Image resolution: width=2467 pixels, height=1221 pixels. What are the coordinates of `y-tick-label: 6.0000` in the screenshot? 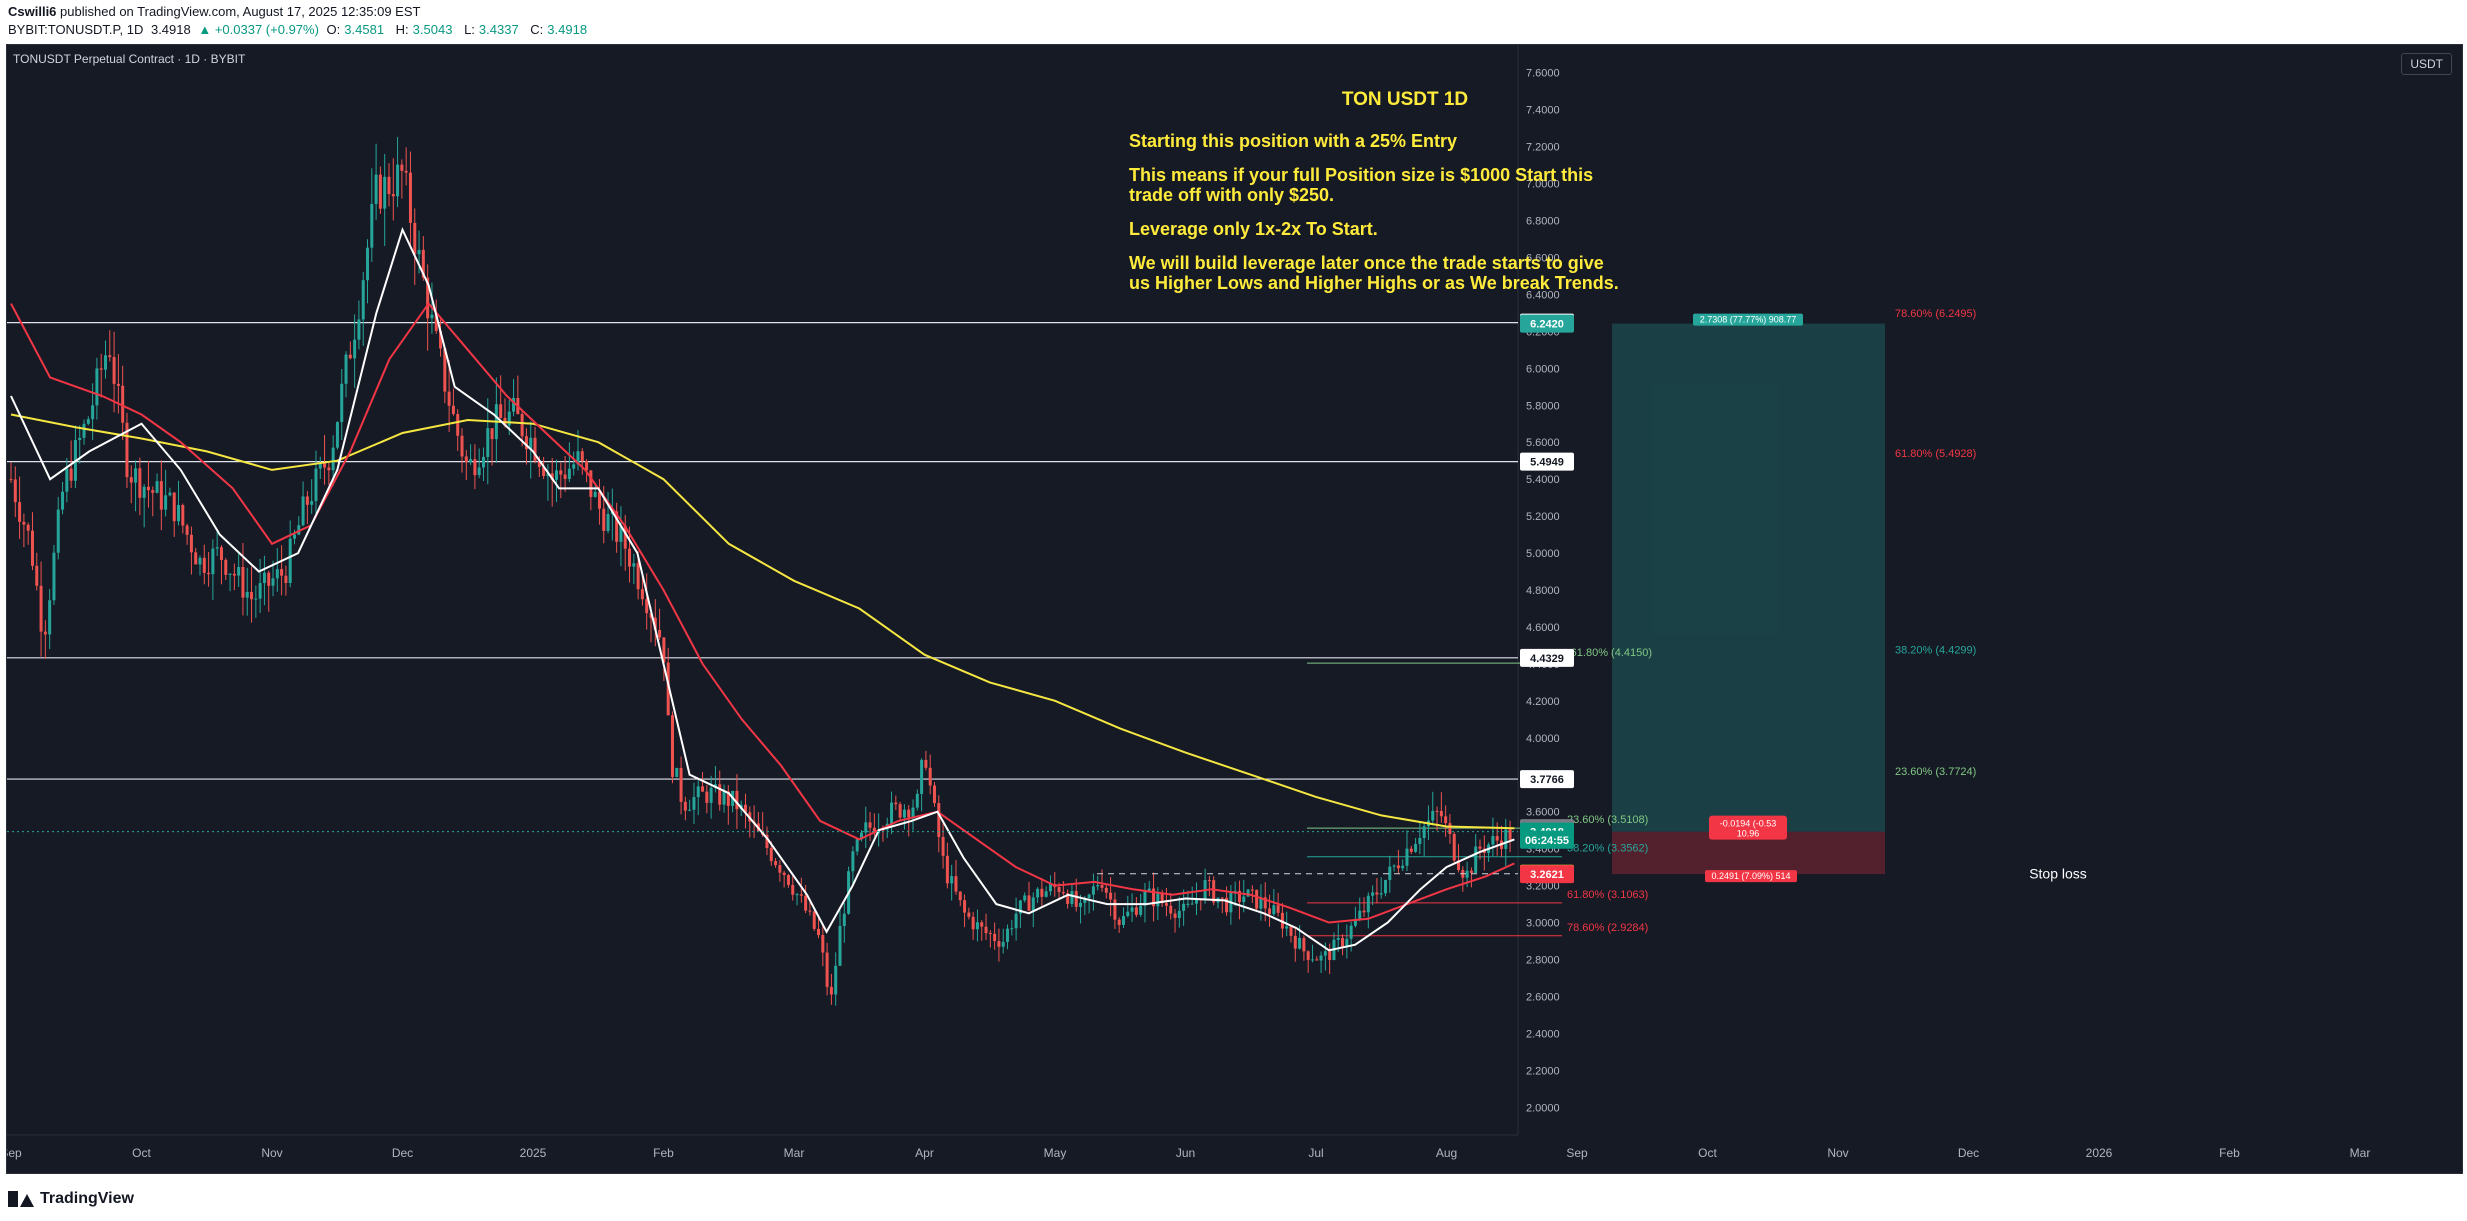 It's located at (1543, 369).